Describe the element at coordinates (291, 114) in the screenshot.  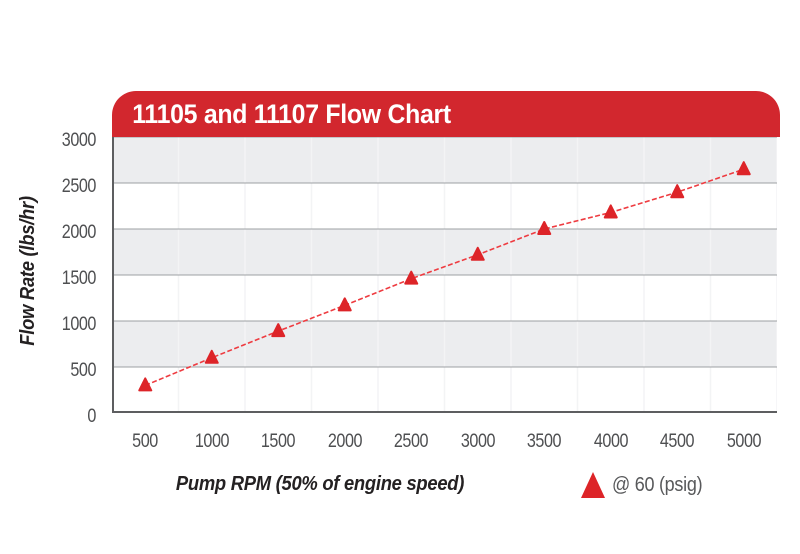
I see `chart-title: 11105 and 11107 Flow Chart` at that location.